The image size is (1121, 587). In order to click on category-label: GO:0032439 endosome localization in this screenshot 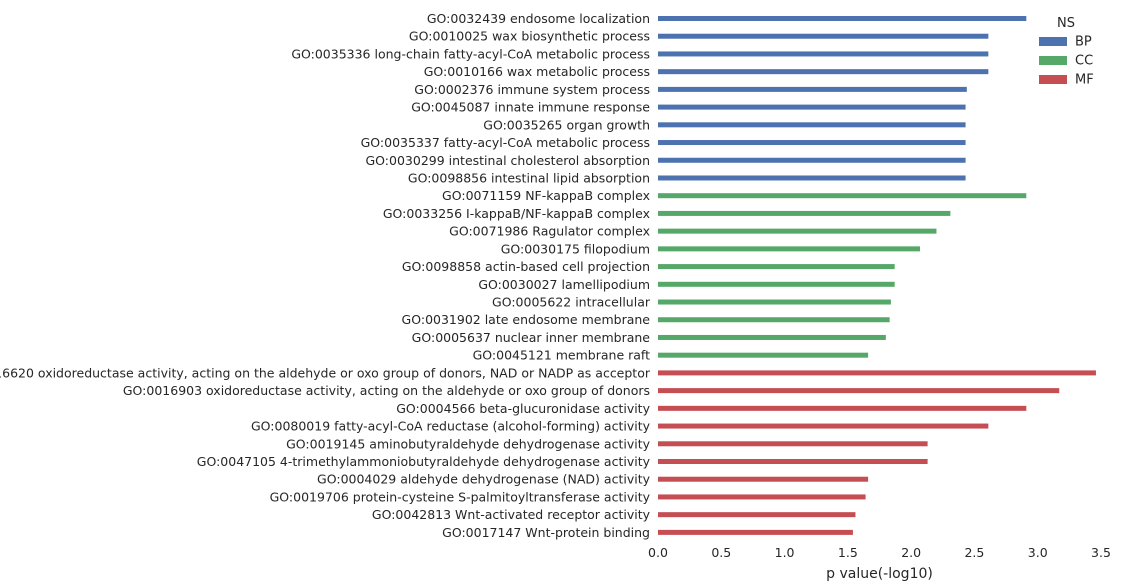, I will do `click(538, 18)`.